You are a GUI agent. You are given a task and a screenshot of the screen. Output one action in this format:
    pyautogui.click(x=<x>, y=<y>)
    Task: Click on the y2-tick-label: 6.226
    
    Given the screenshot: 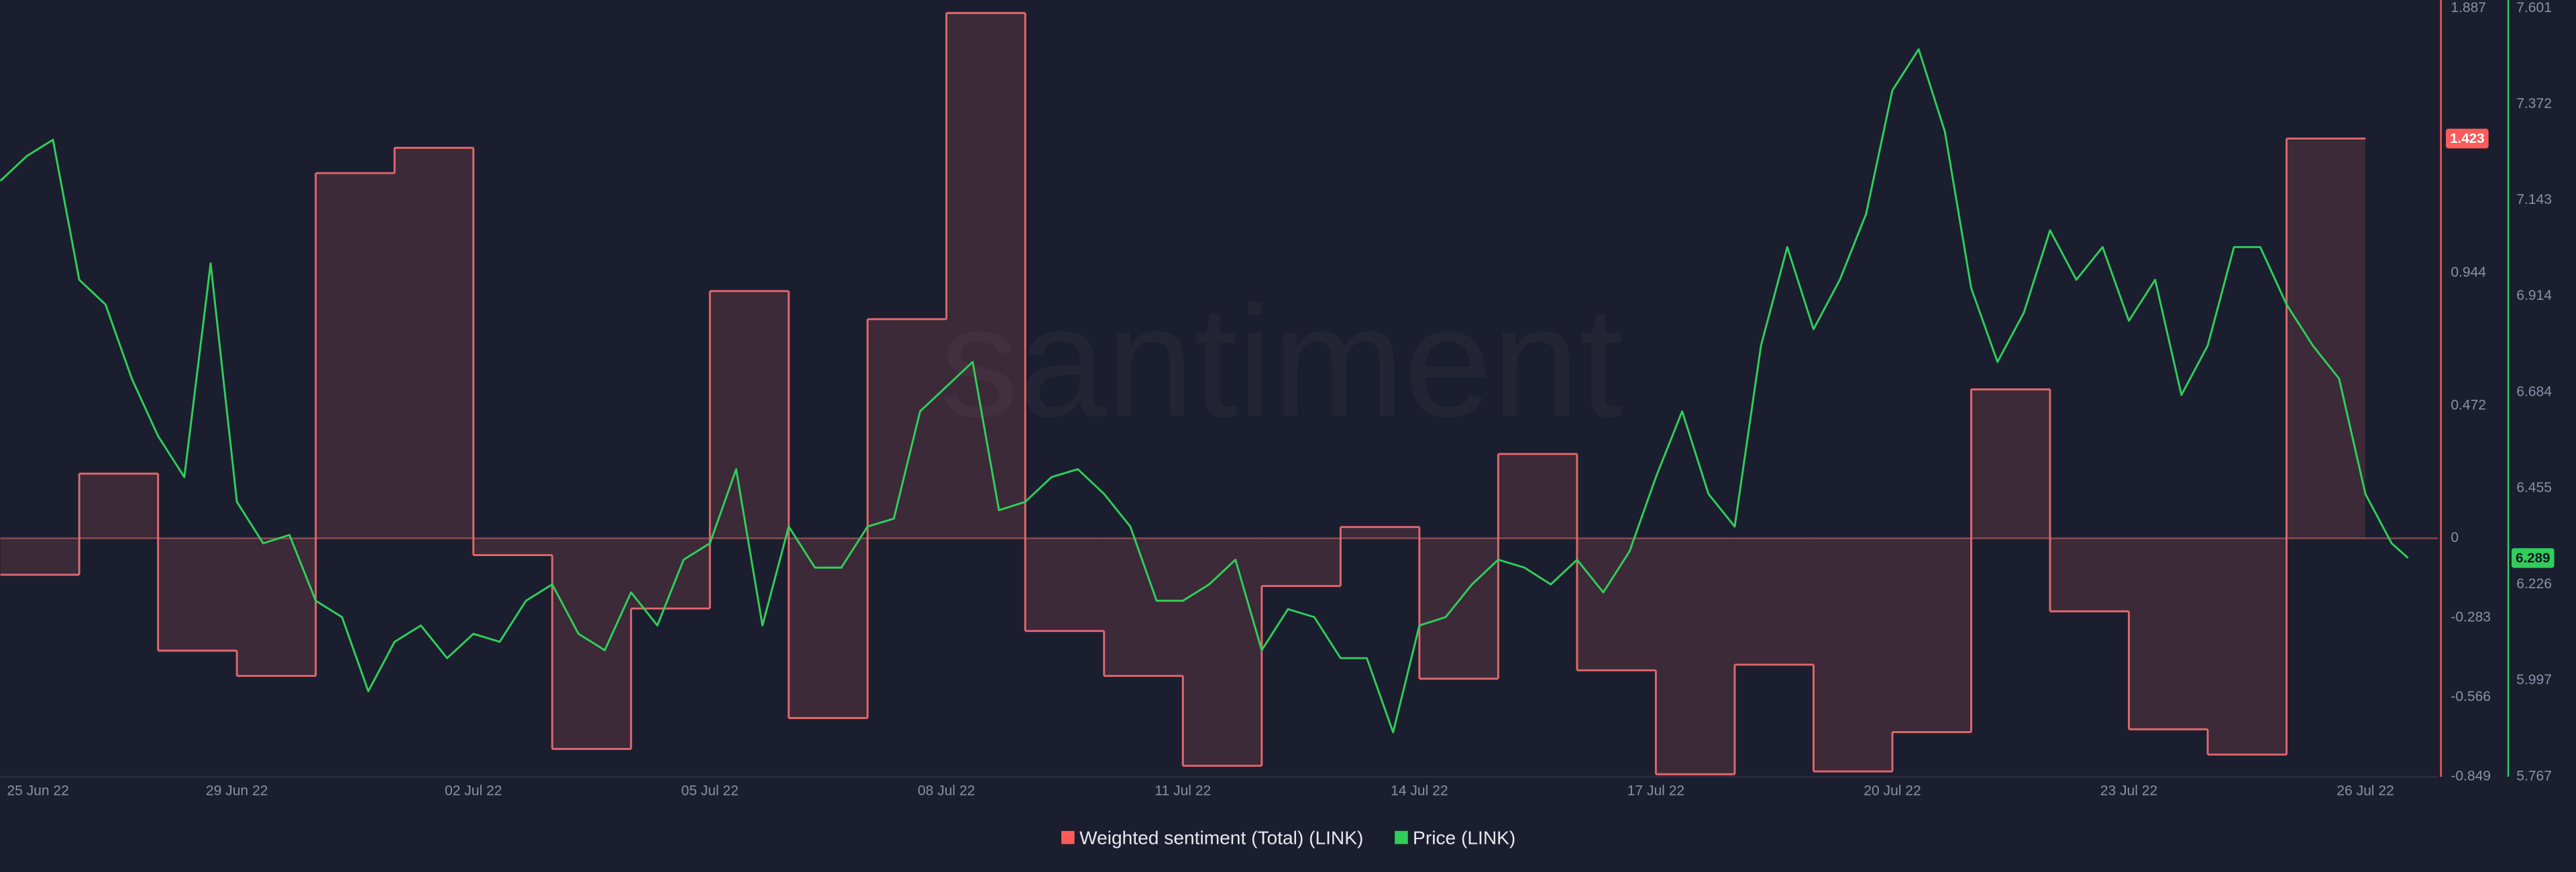 What is the action you would take?
    pyautogui.click(x=2534, y=584)
    